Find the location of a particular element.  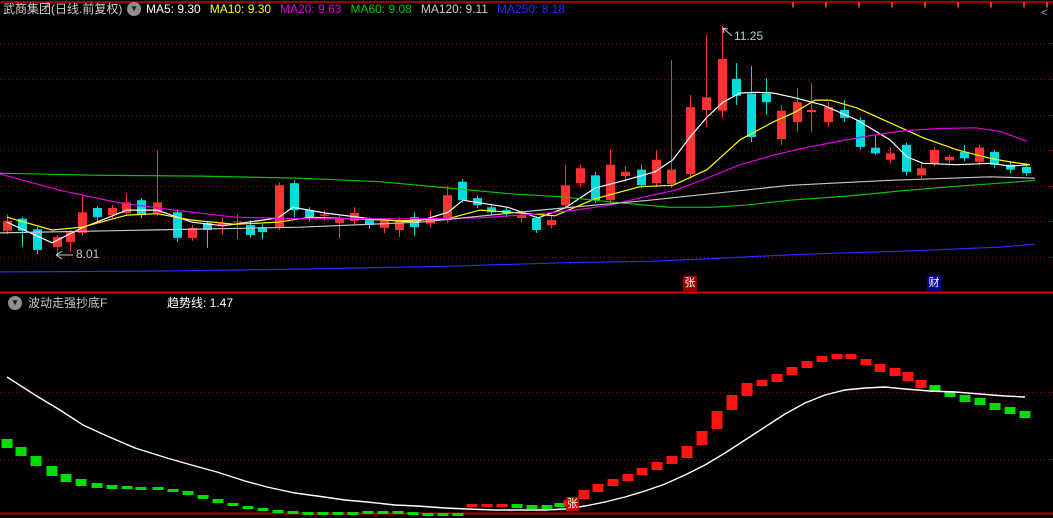

ma250-line is located at coordinates (518, 258).